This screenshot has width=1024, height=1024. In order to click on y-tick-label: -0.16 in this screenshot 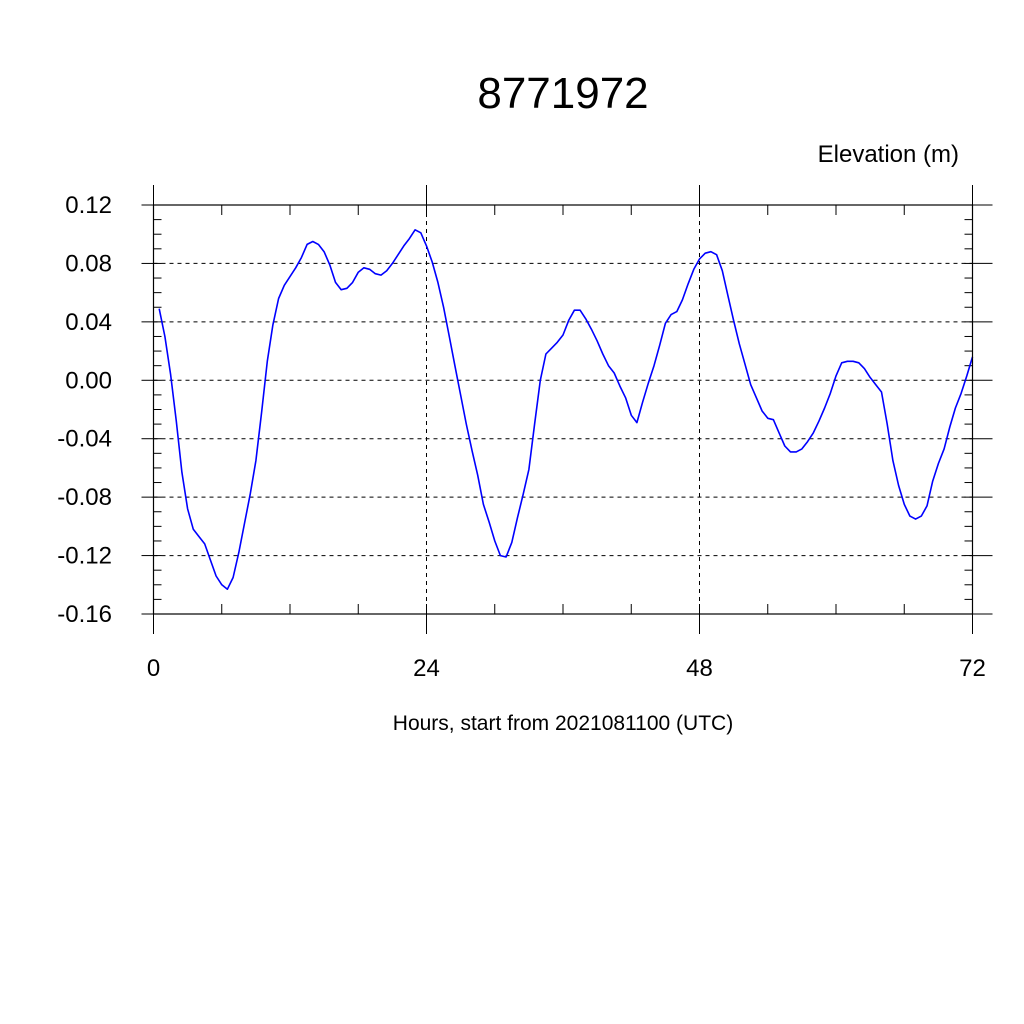, I will do `click(84, 614)`.